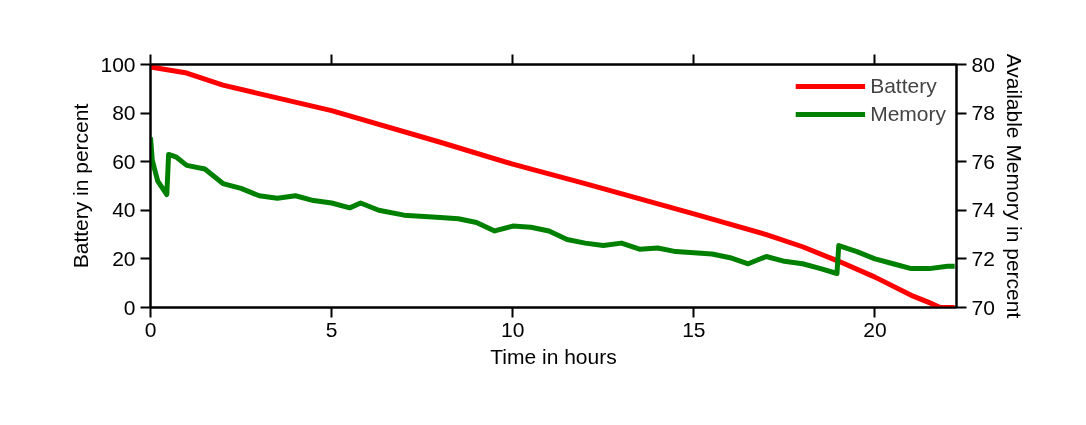  What do you see at coordinates (1014, 186) in the screenshot?
I see `y2-axis-title: Available Memory in percent` at bounding box center [1014, 186].